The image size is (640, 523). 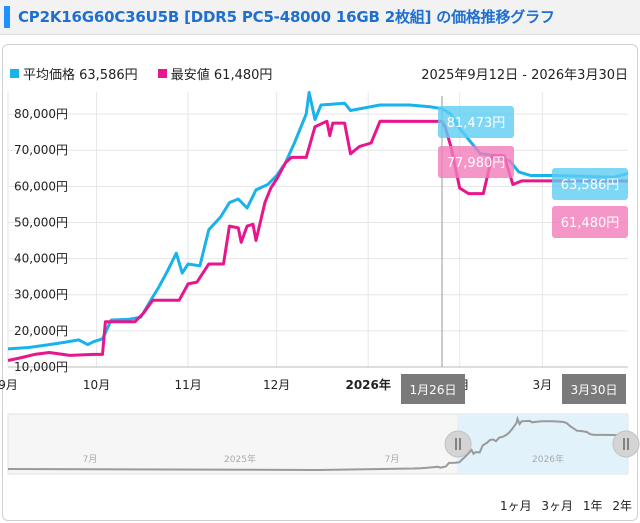 I want to click on x-tick-label: 10月, so click(x=96, y=385).